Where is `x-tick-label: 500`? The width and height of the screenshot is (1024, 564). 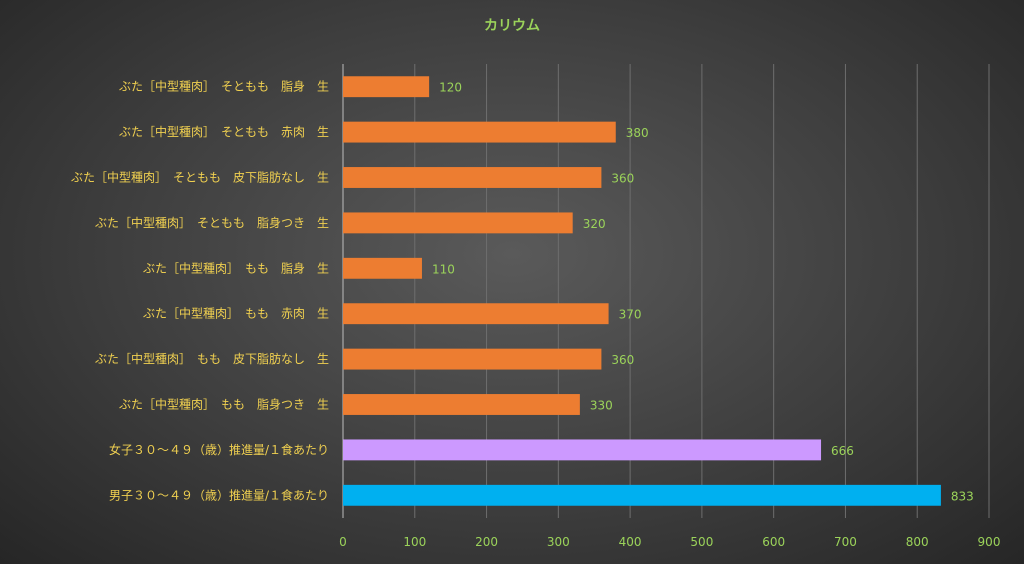
x-tick-label: 500 is located at coordinates (701, 542).